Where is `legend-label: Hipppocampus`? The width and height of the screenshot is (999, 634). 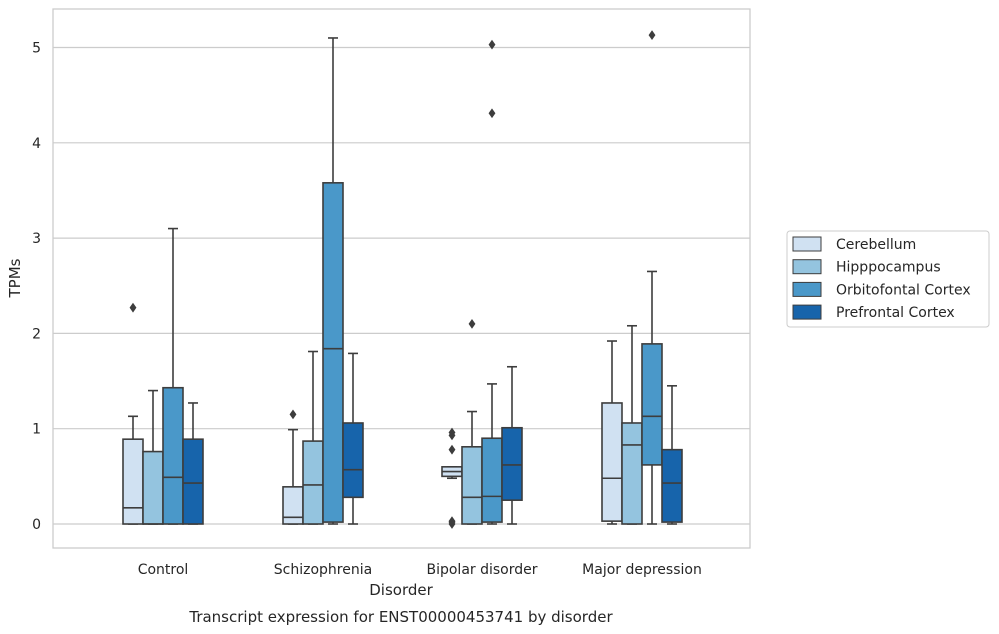 legend-label: Hipppocampus is located at coordinates (888, 268).